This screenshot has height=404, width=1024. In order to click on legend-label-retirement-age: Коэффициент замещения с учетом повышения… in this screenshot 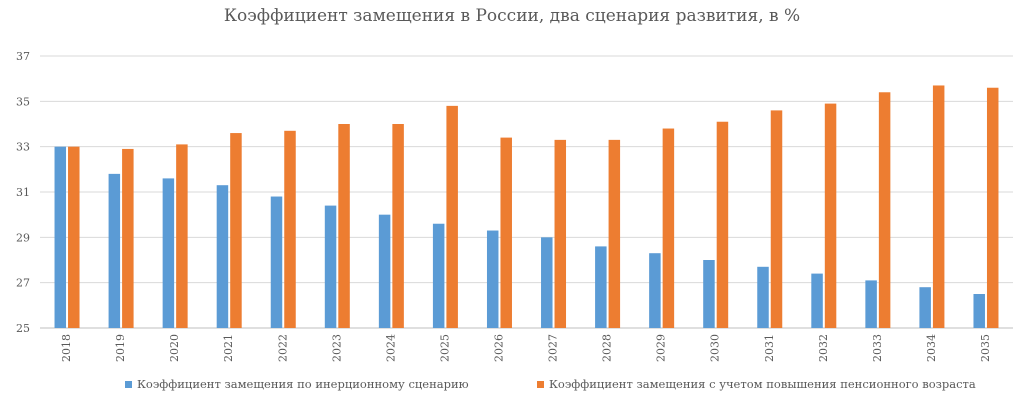, I will do `click(762, 384)`.